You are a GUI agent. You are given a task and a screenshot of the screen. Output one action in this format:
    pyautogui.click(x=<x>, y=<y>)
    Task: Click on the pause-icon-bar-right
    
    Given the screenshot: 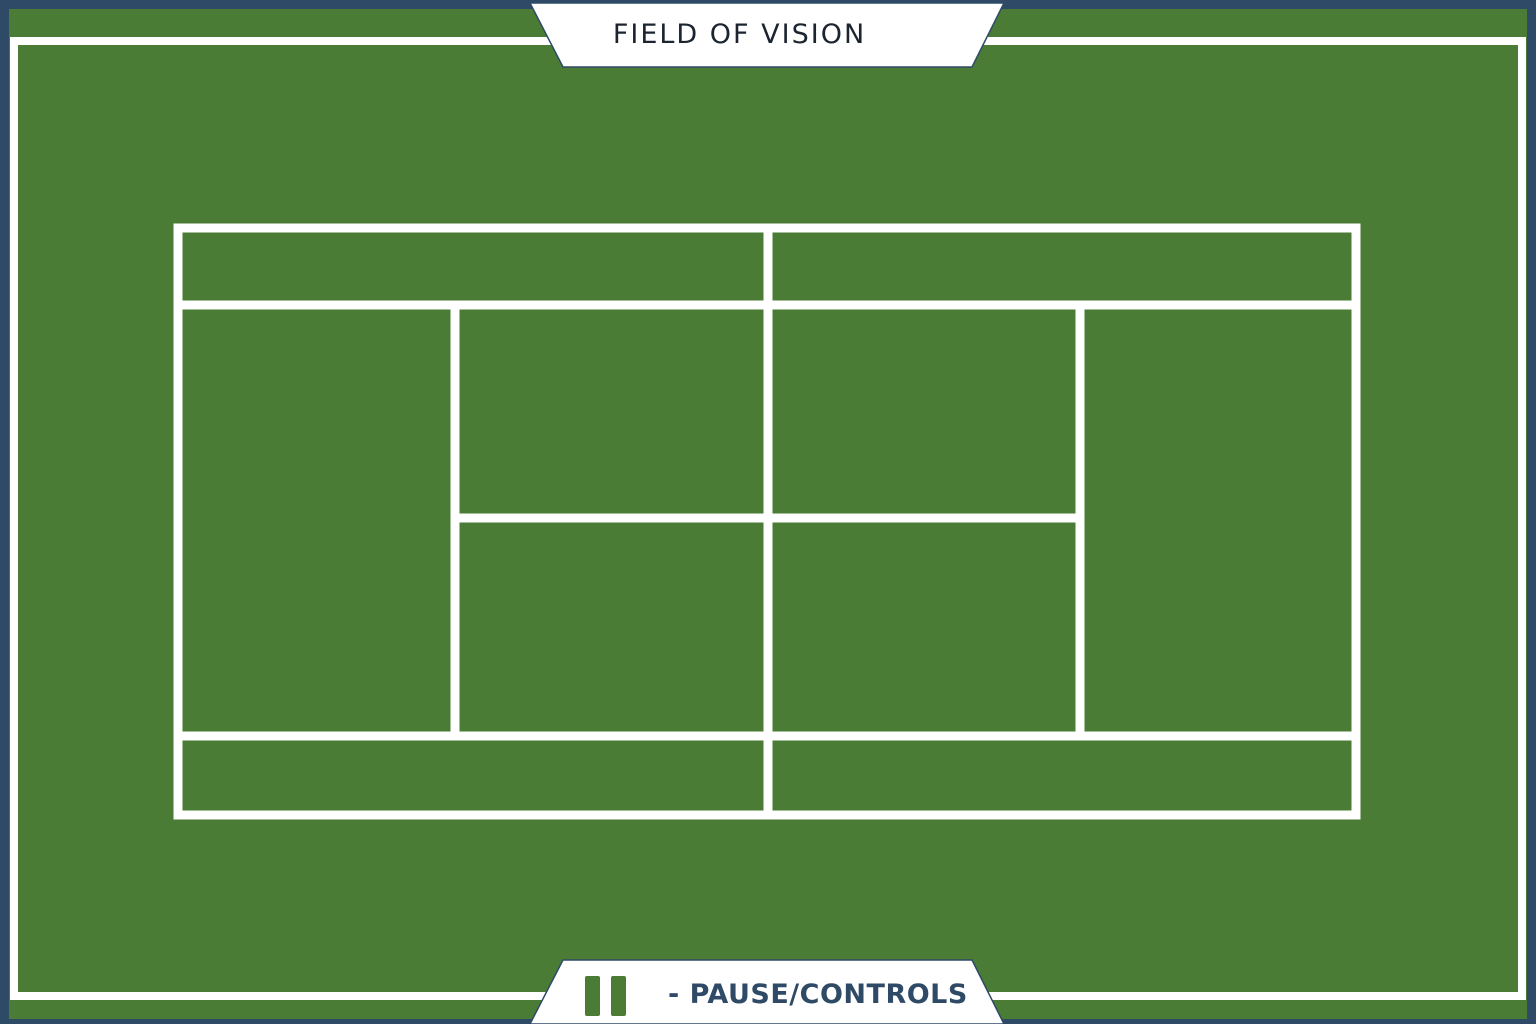 What is the action you would take?
    pyautogui.click(x=618, y=996)
    